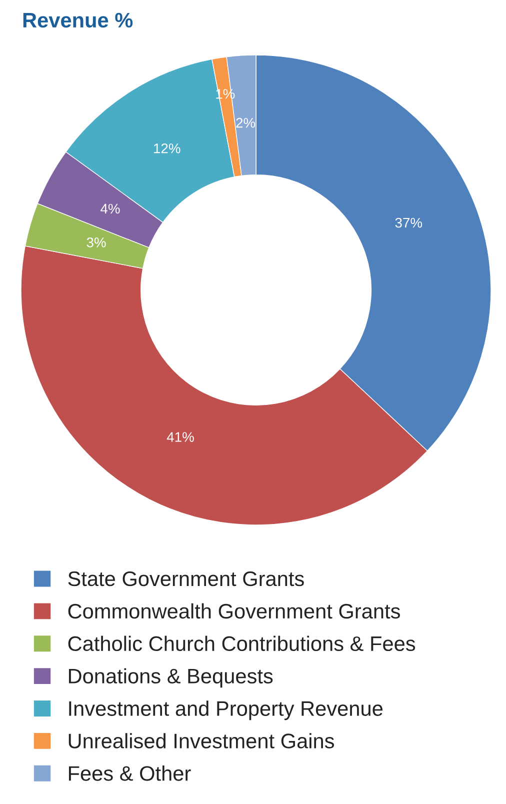 The width and height of the screenshot is (506, 804). I want to click on legend-label: State Government Grants, so click(186, 578).